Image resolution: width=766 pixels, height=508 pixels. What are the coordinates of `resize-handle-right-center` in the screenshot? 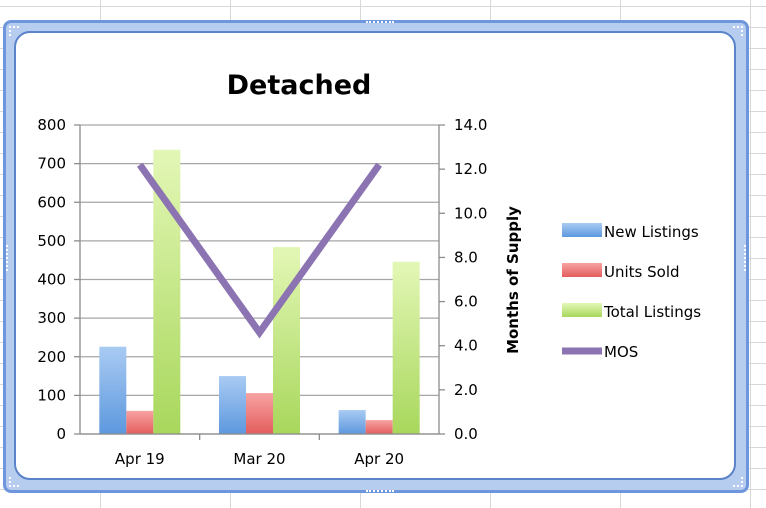 It's located at (743, 258).